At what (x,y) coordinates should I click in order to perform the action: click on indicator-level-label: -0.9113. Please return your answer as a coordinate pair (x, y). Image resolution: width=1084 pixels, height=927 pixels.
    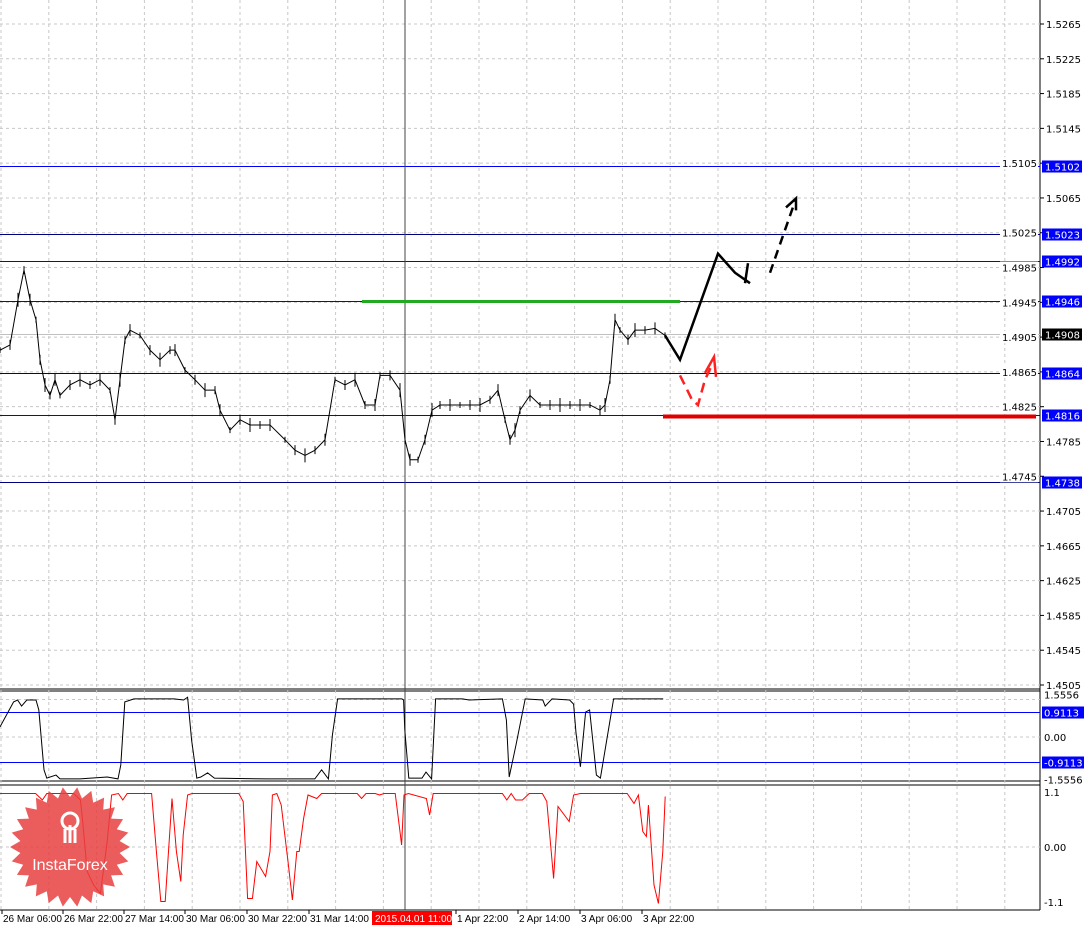
    Looking at the image, I should click on (1063, 764).